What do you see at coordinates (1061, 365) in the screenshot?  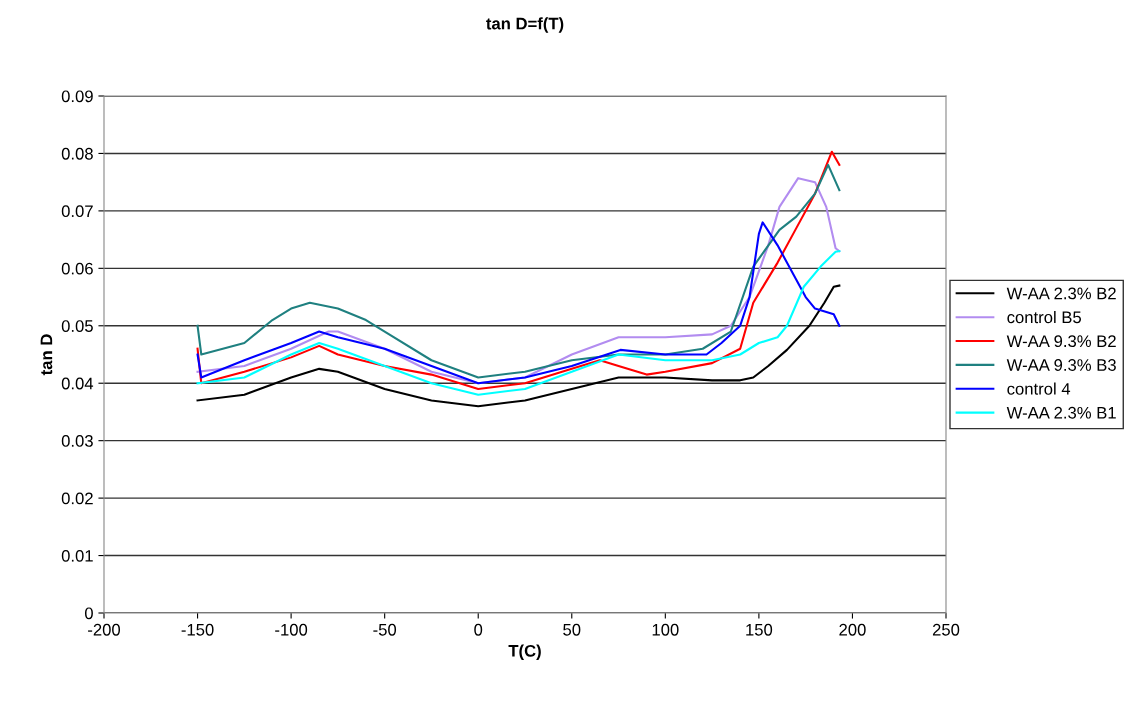 I see `legend-label: W-AA 9.3% B3` at bounding box center [1061, 365].